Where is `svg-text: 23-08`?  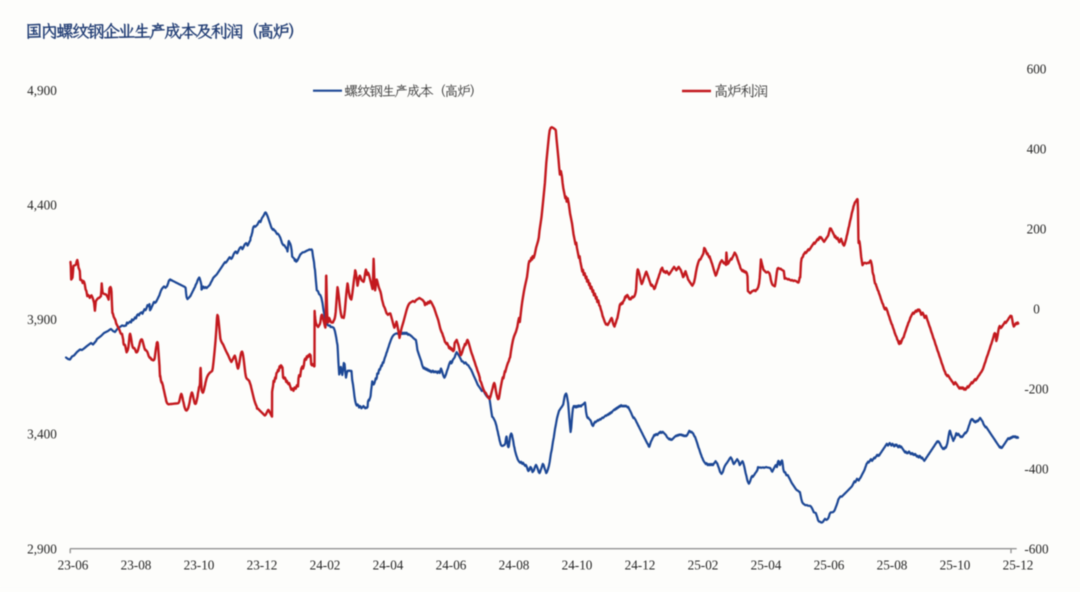
svg-text: 23-08 is located at coordinates (136, 565).